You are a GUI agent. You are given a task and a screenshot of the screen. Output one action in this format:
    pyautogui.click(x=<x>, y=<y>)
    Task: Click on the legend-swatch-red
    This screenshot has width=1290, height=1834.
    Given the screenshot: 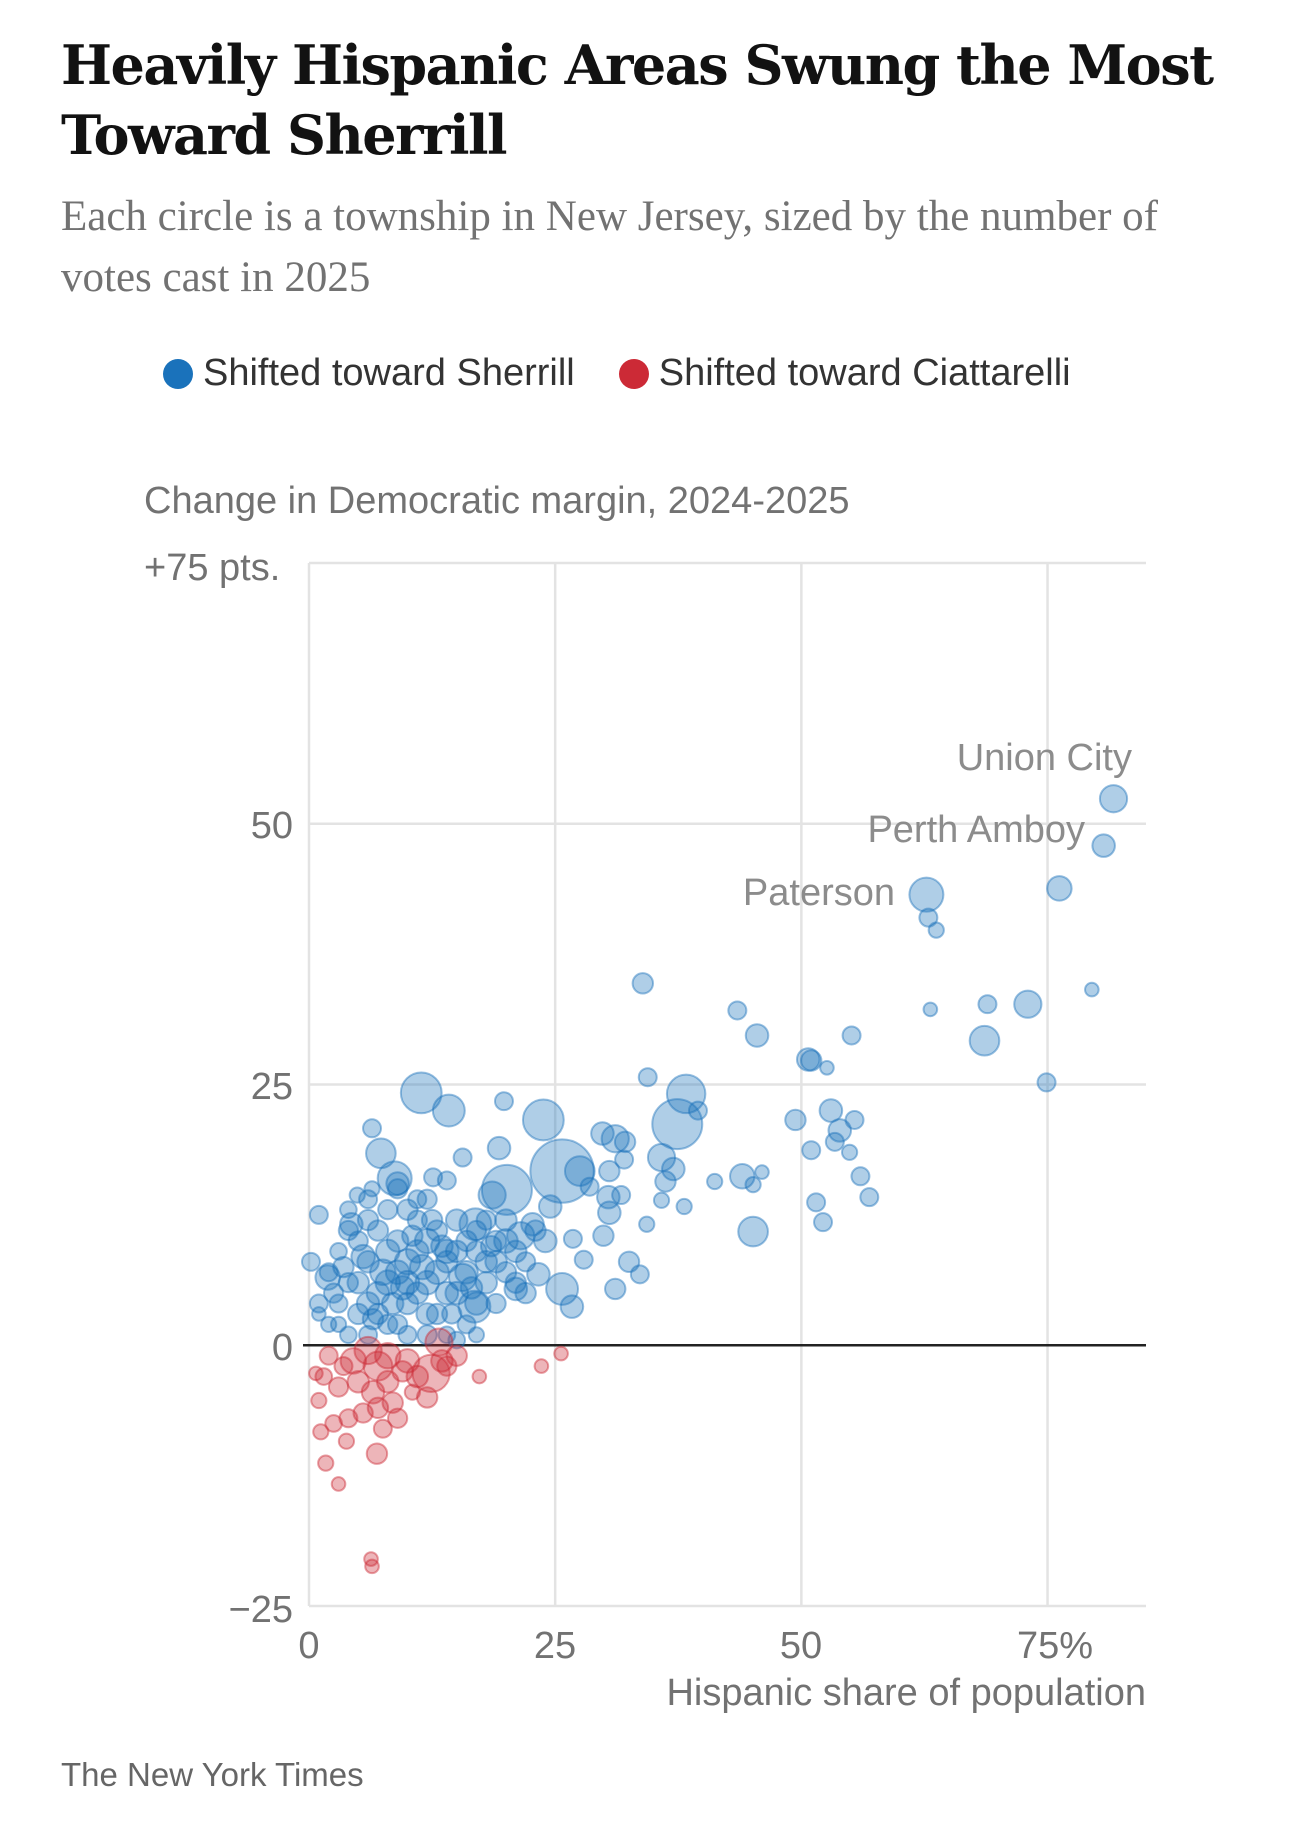 What is the action you would take?
    pyautogui.click(x=633, y=373)
    